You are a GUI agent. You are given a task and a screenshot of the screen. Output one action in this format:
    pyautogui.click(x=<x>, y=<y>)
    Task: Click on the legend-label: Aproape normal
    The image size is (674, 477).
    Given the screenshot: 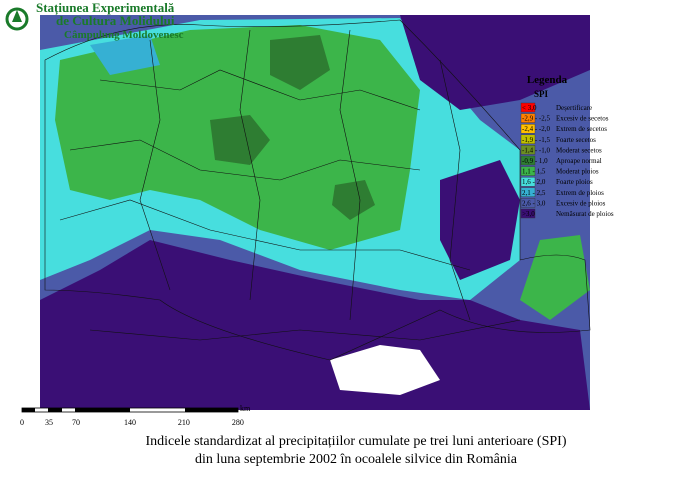 What is the action you would take?
    pyautogui.click(x=579, y=161)
    